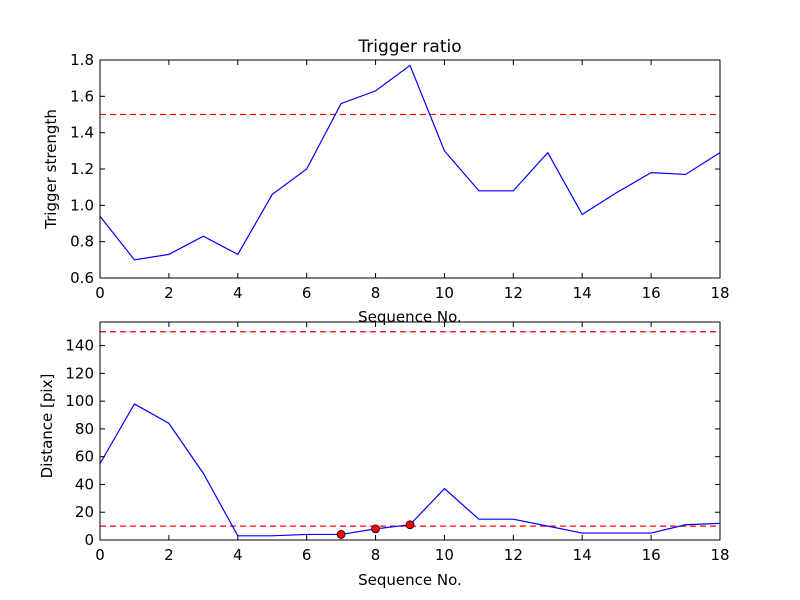 Image resolution: width=800 pixels, height=600 pixels. I want to click on y-tick-label: 0.8, so click(82, 242).